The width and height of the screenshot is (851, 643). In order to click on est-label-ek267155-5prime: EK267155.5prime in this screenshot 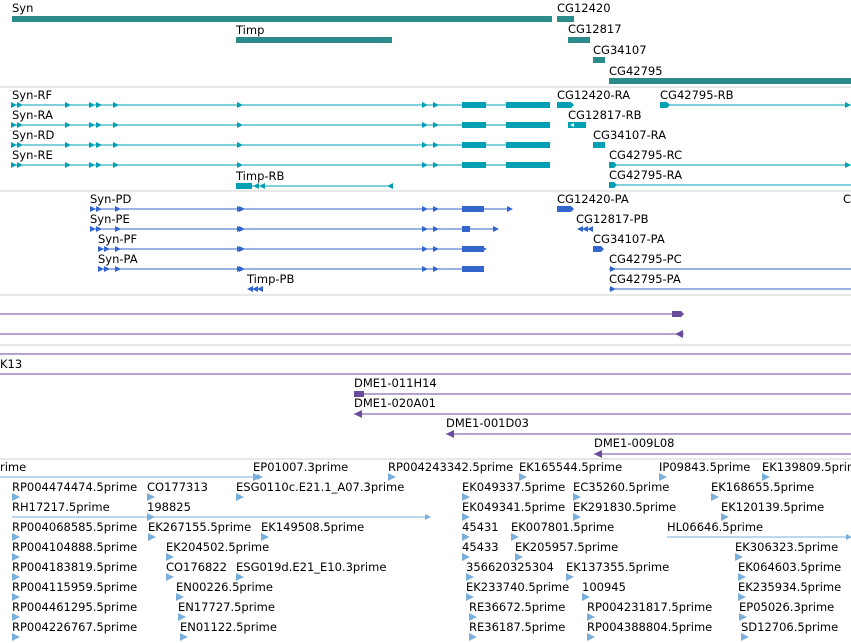, I will do `click(199, 527)`.